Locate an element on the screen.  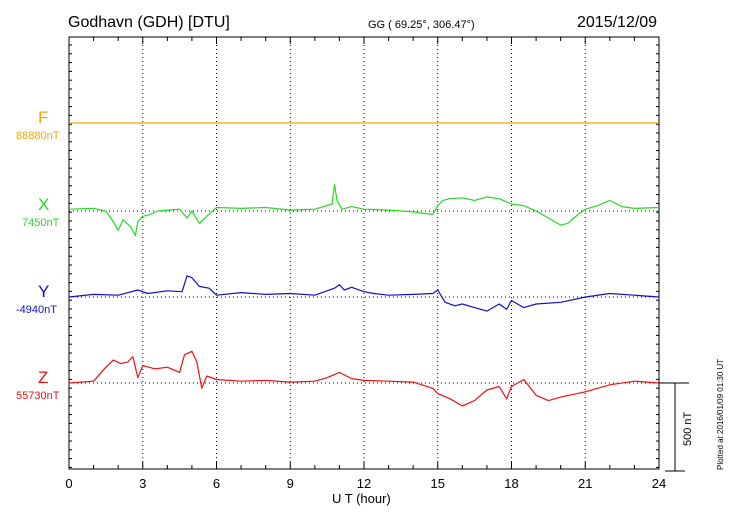
channel-z-letter: Z is located at coordinates (43, 377).